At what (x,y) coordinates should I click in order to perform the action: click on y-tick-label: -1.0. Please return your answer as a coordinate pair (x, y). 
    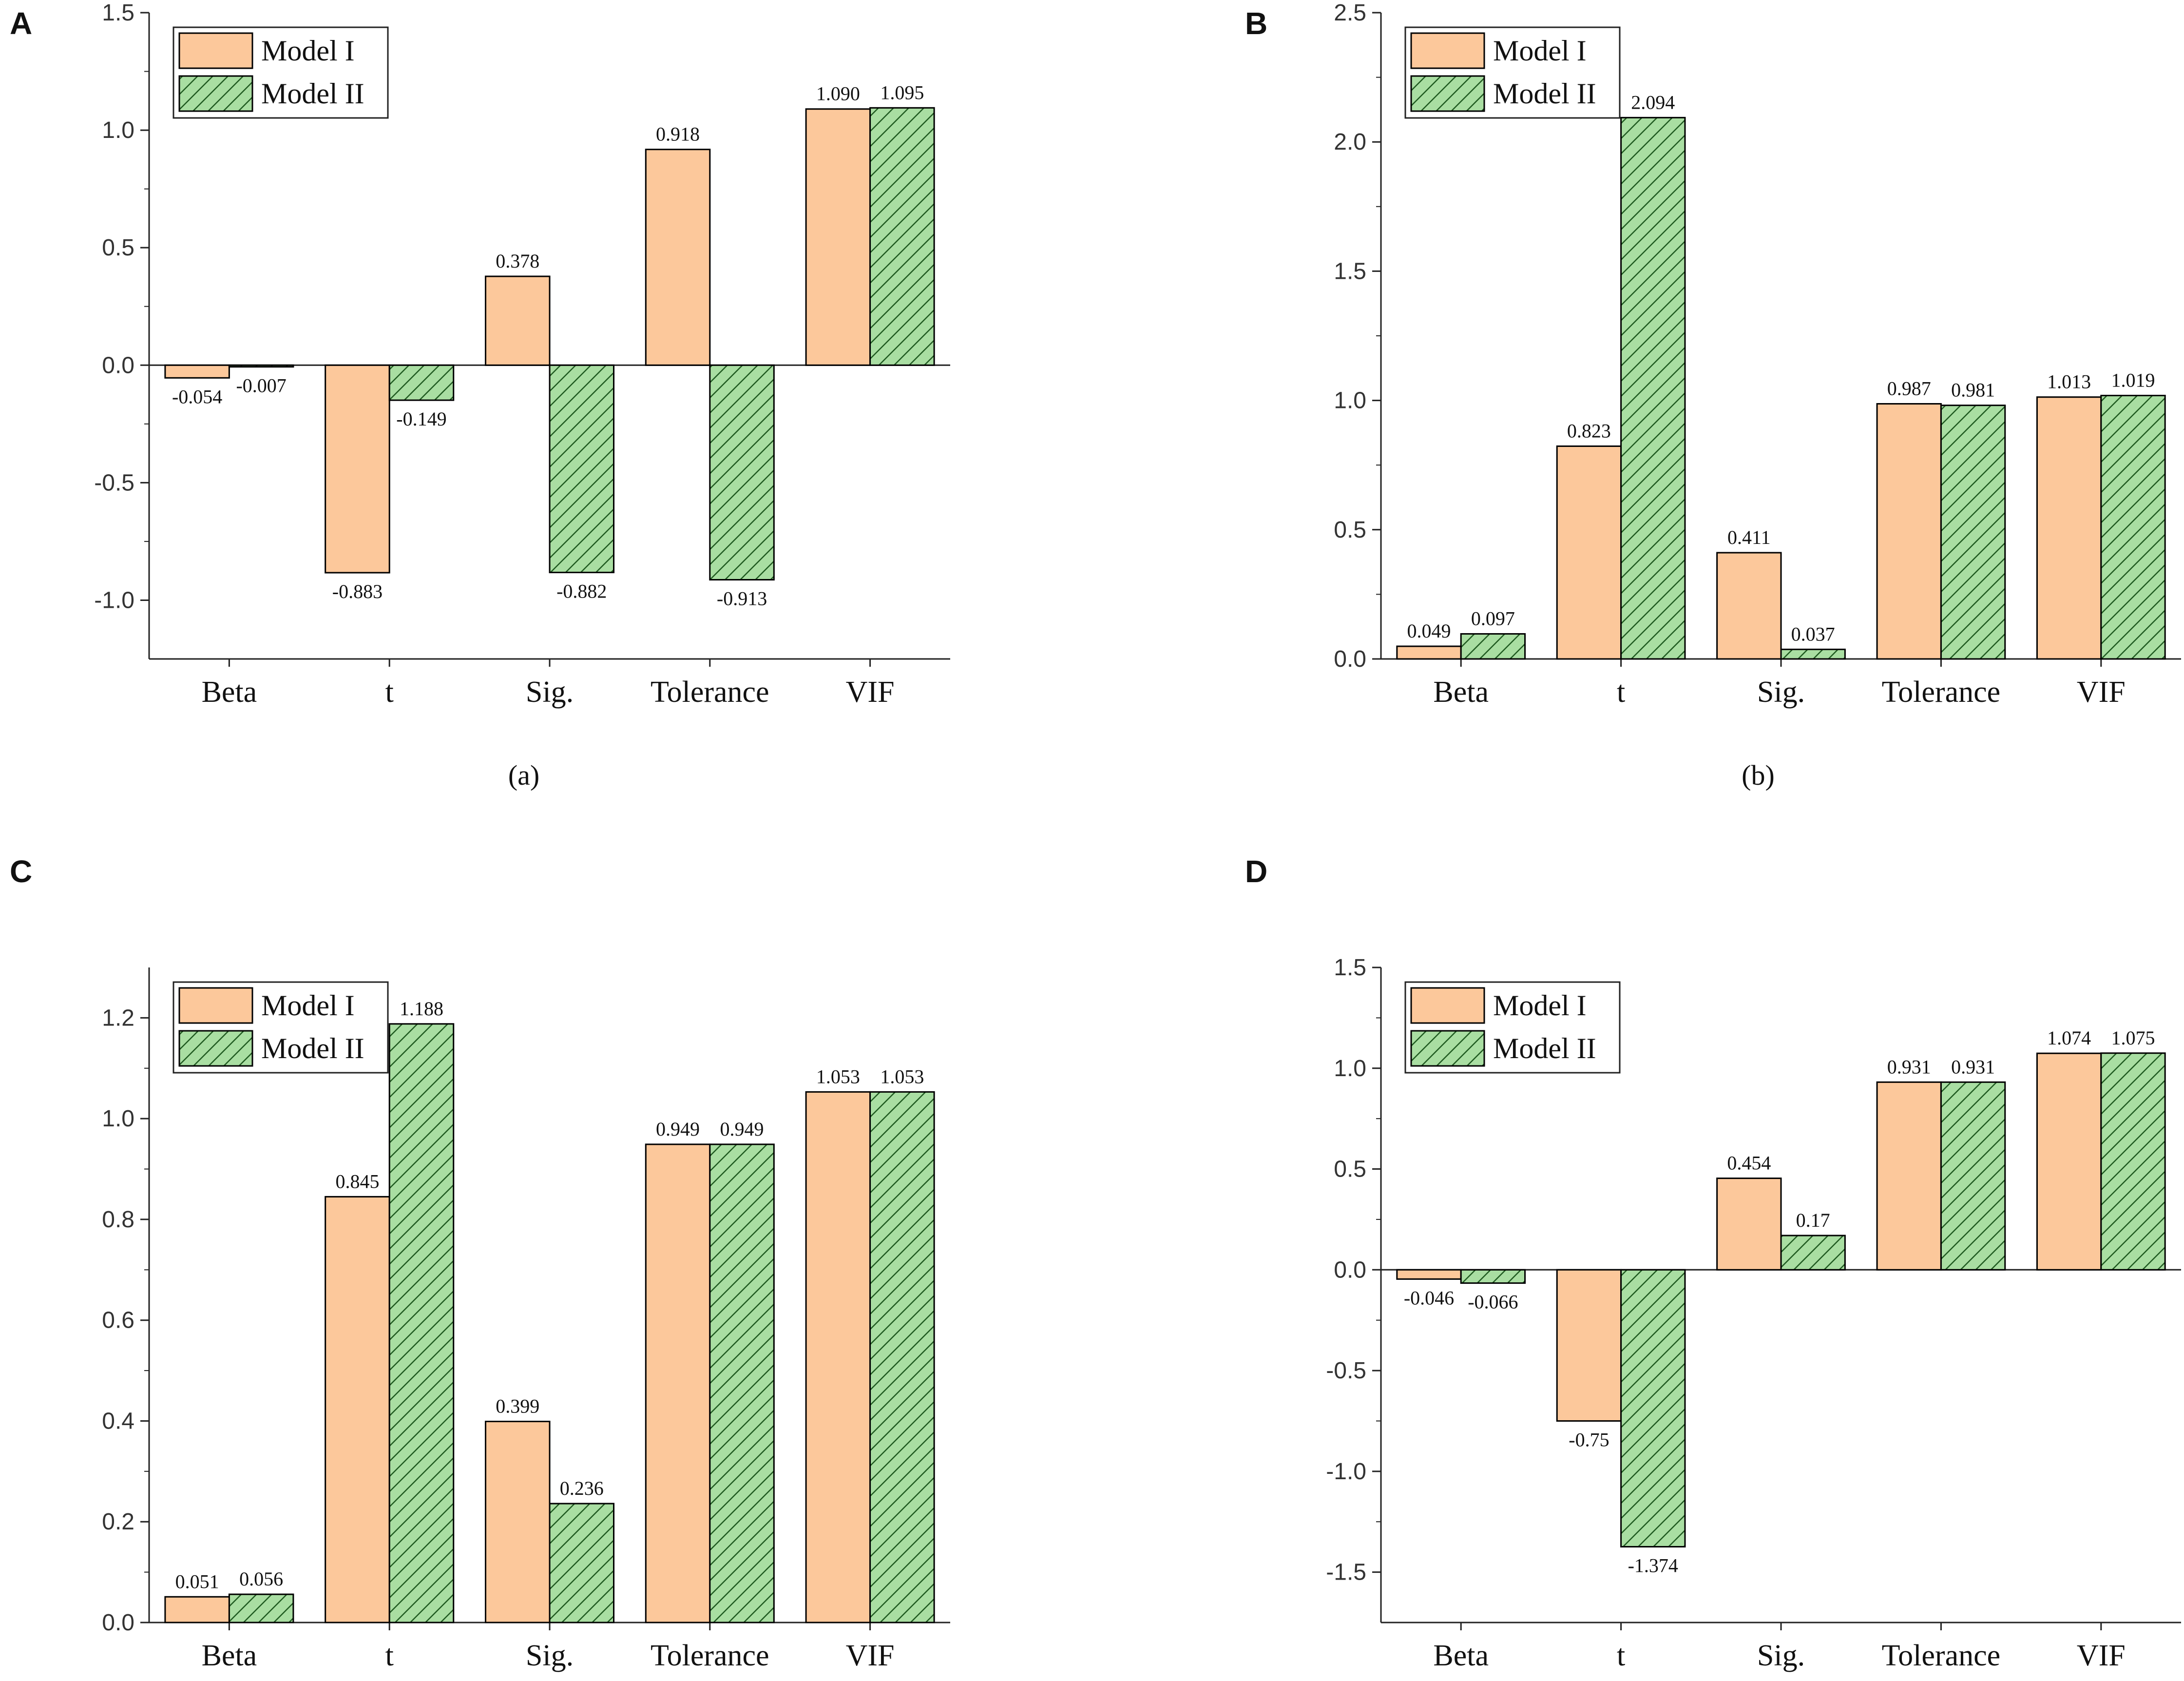
    Looking at the image, I should click on (1346, 1472).